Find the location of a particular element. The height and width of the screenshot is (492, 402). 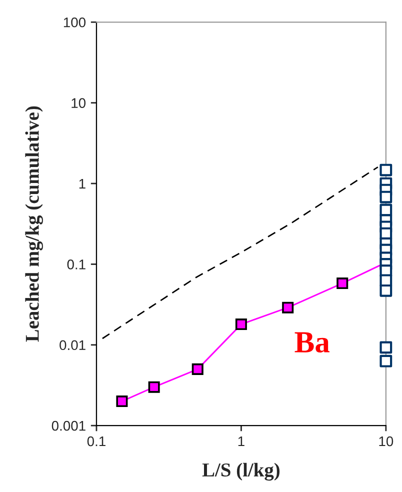

x-tick-label: 0.1 is located at coordinates (96, 441).